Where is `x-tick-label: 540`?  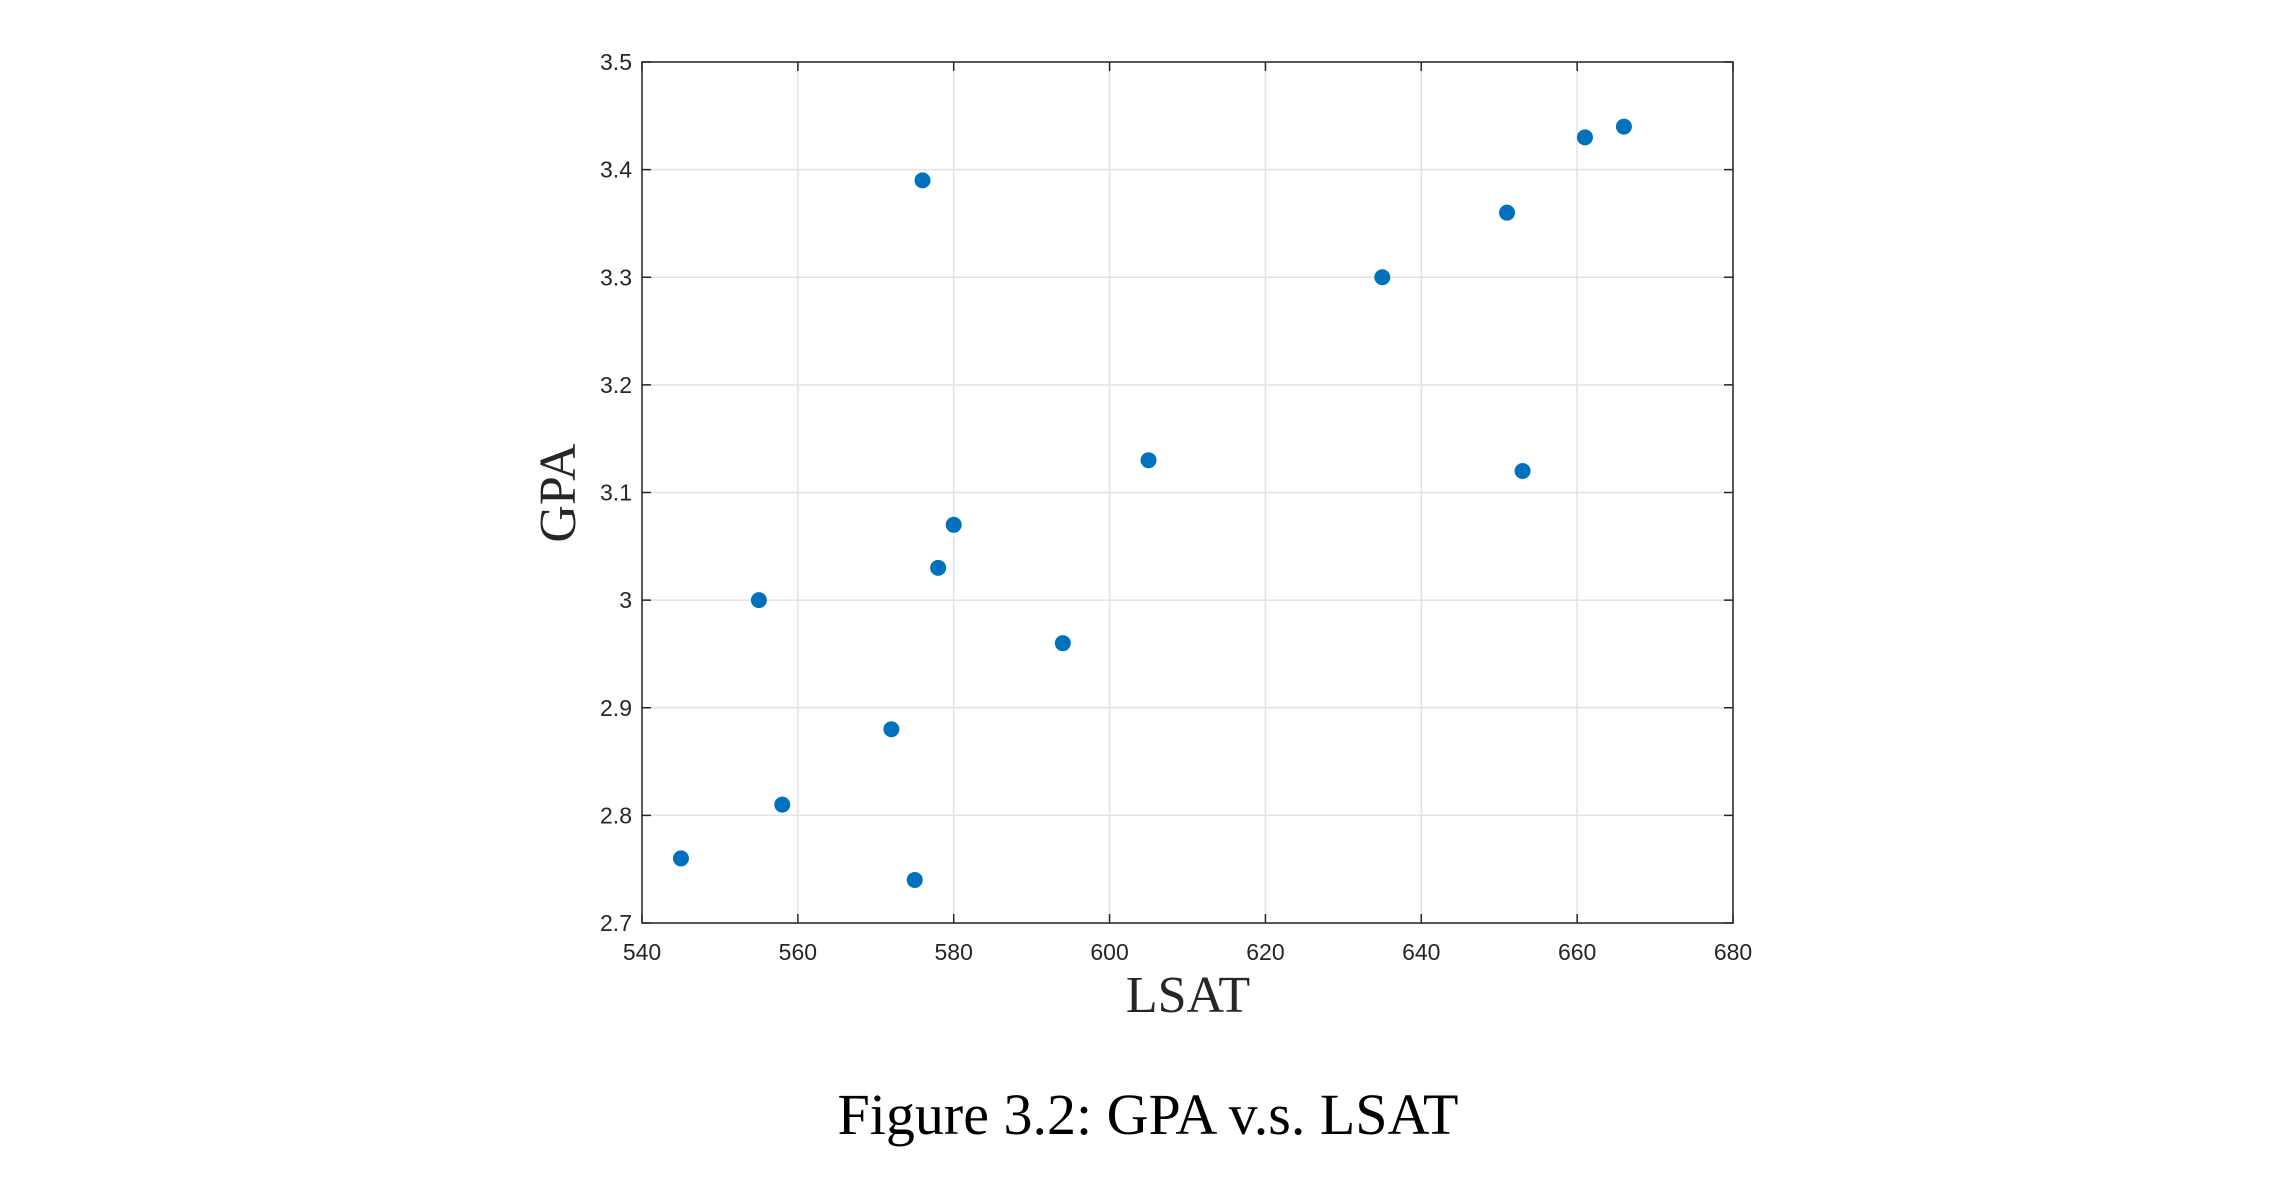
x-tick-label: 540 is located at coordinates (642, 952).